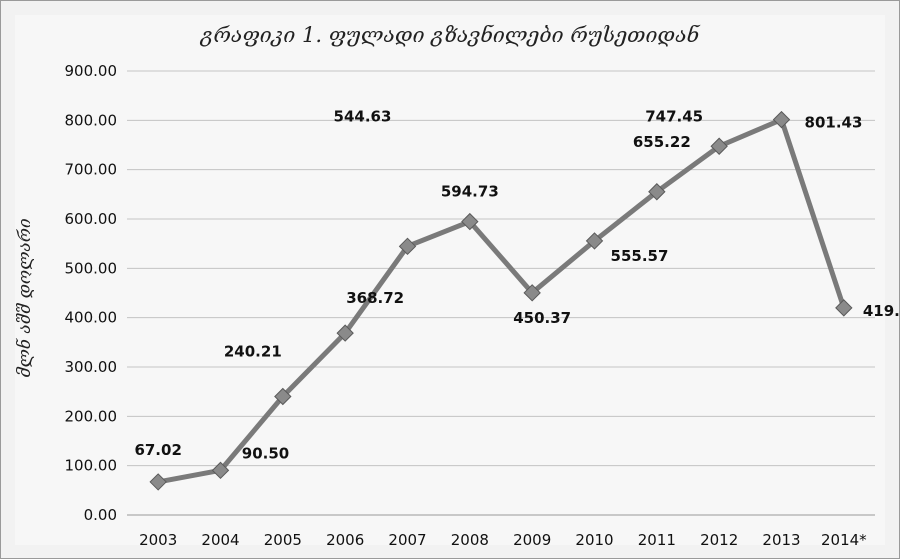 The height and width of the screenshot is (559, 900). What do you see at coordinates (253, 351) in the screenshot?
I see `data-label: 240.21` at bounding box center [253, 351].